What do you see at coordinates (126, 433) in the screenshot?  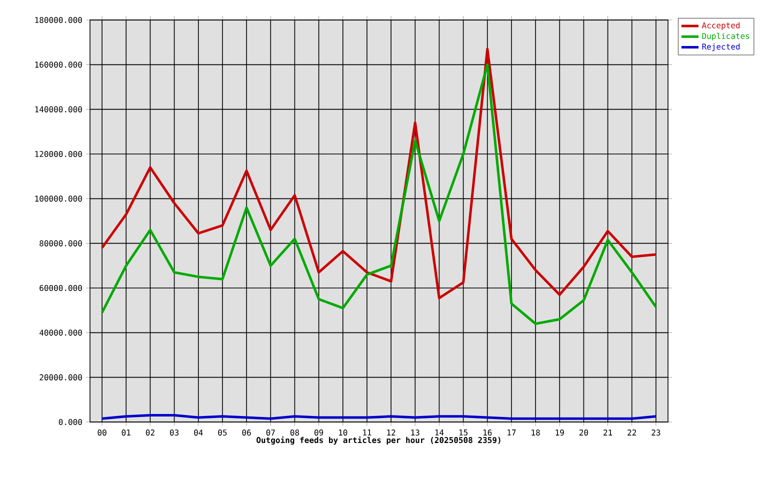 I see `x-tick-label: 01` at bounding box center [126, 433].